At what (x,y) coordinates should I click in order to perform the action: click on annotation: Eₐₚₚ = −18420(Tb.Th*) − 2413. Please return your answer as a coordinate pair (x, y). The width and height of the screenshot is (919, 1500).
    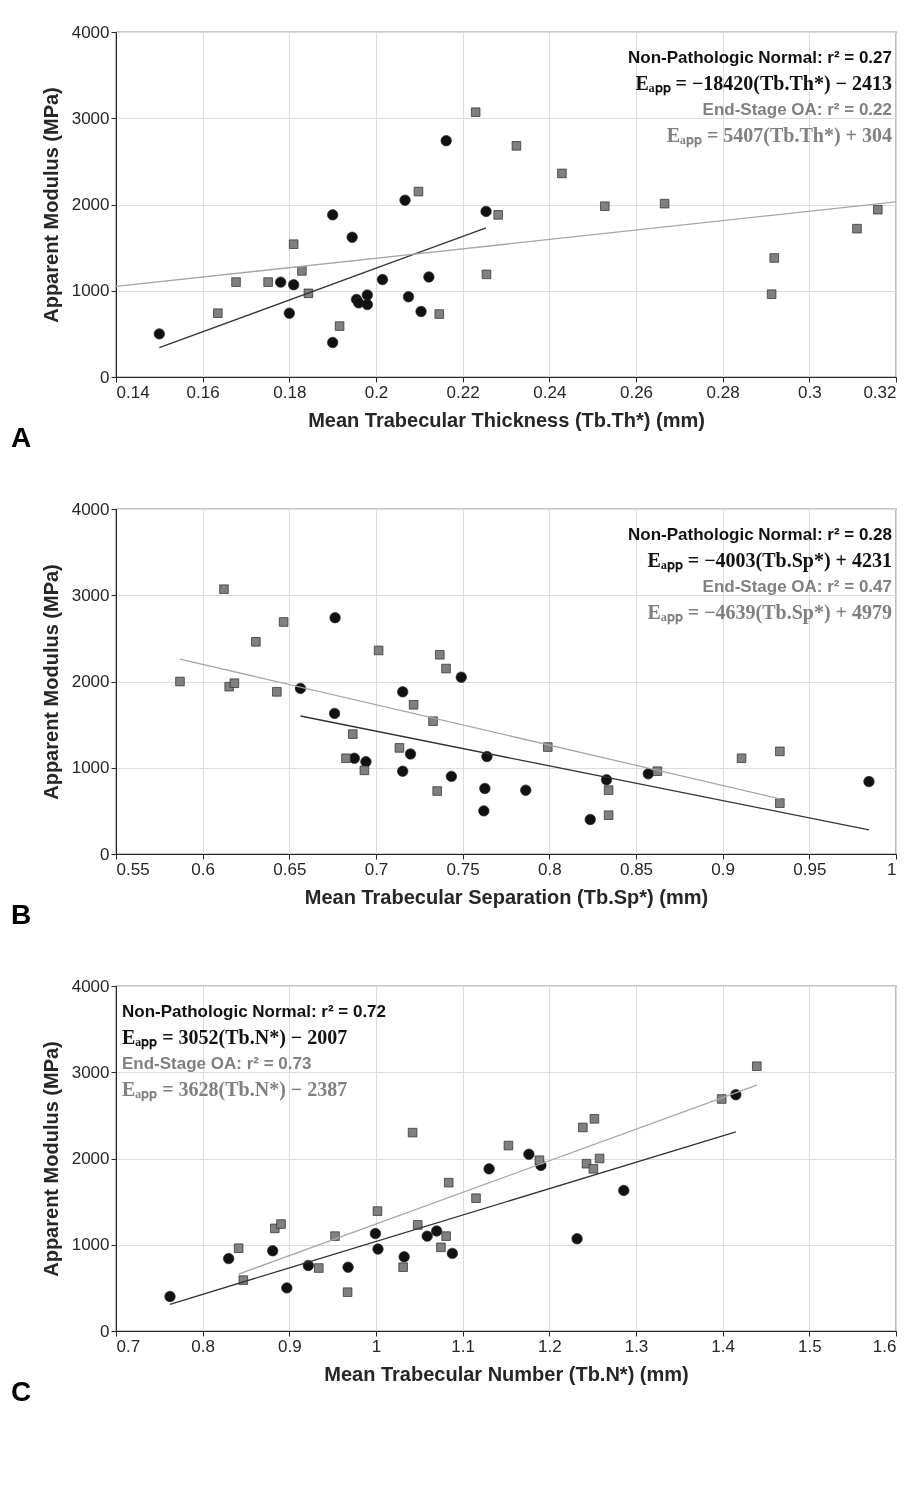
    Looking at the image, I should click on (763, 84).